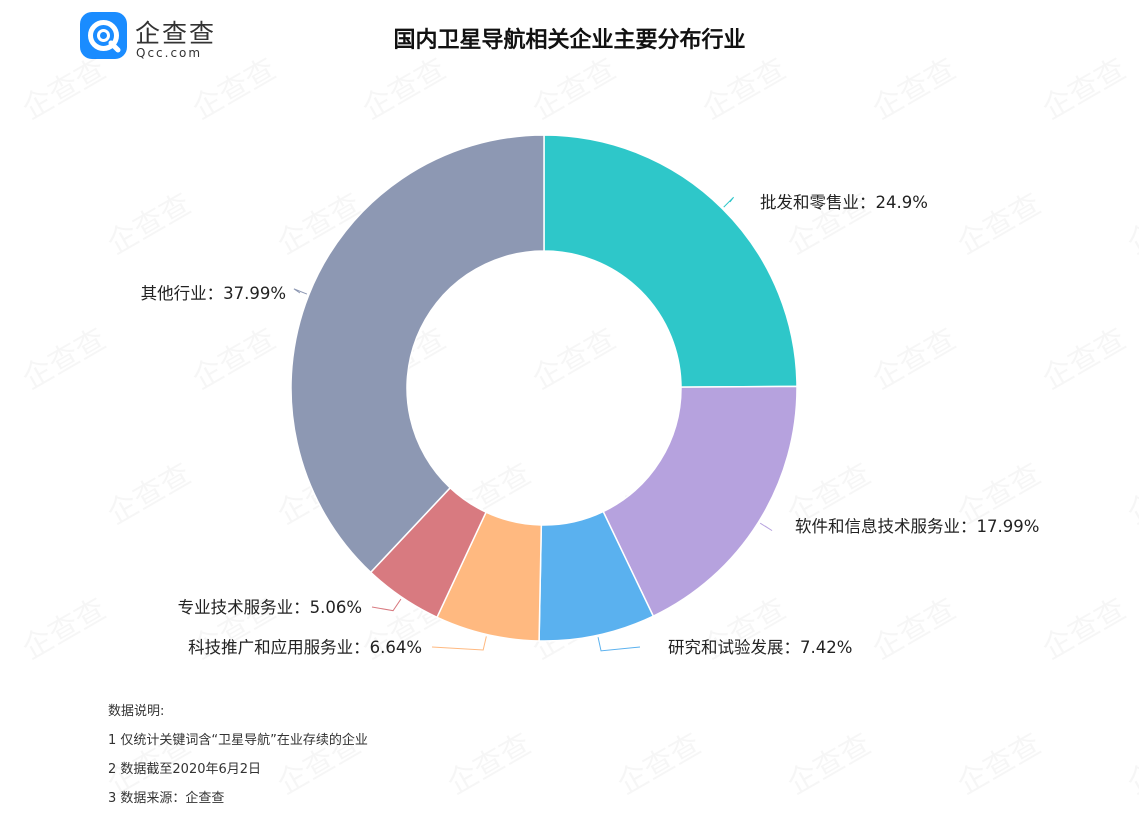  I want to click on brand-logo: 企查查 Qcc.com, so click(160, 37).